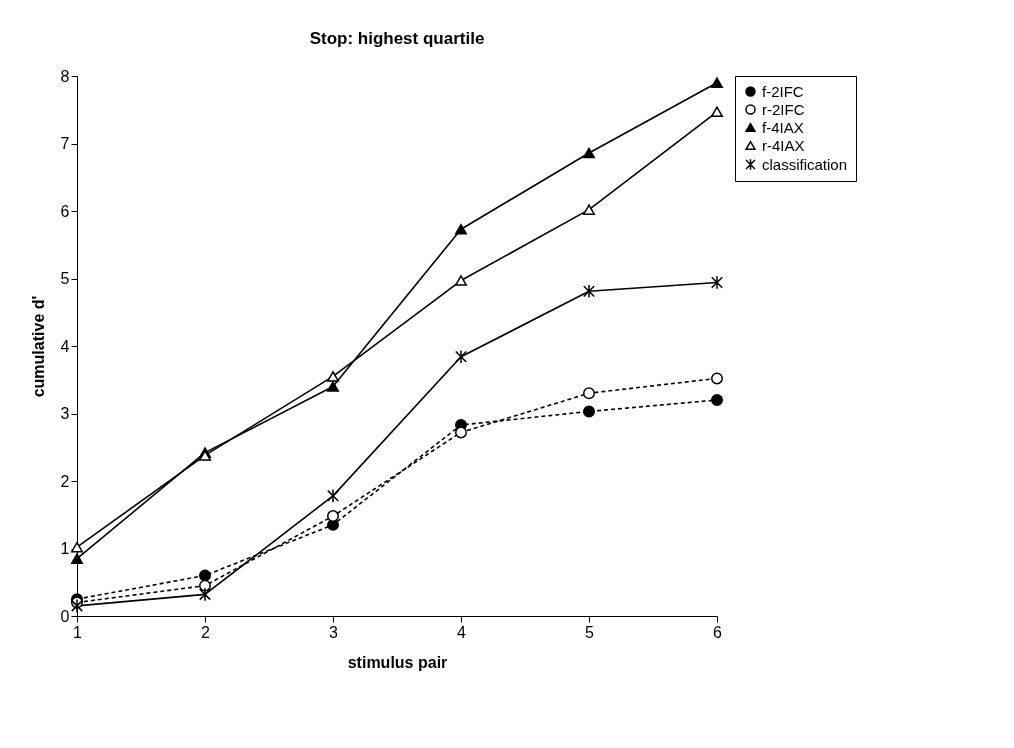  Describe the element at coordinates (65, 76) in the screenshot. I see `y-tick-label: 8` at that location.